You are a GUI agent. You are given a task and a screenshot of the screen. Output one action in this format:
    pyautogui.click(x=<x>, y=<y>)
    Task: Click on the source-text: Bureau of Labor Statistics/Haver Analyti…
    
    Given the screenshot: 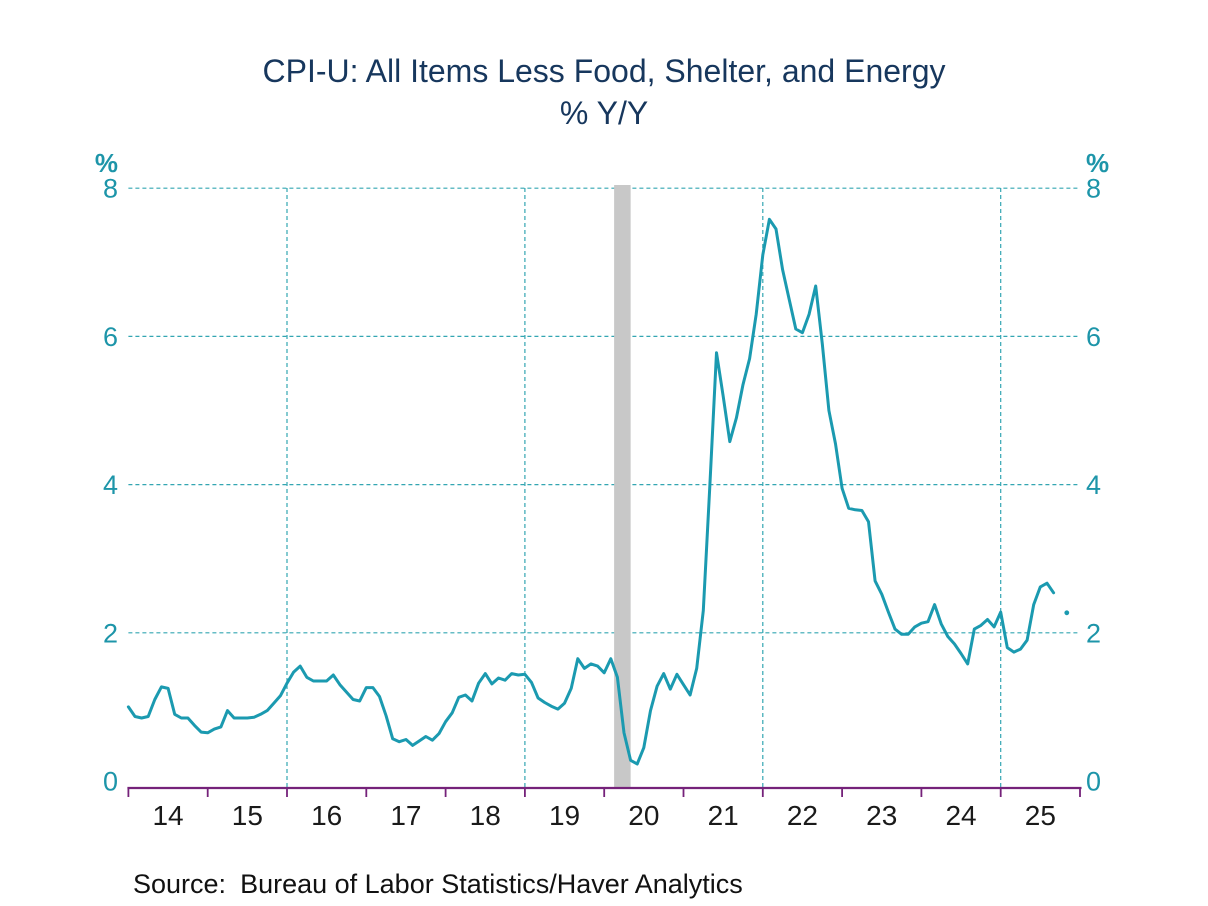 What is the action you would take?
    pyautogui.click(x=491, y=884)
    